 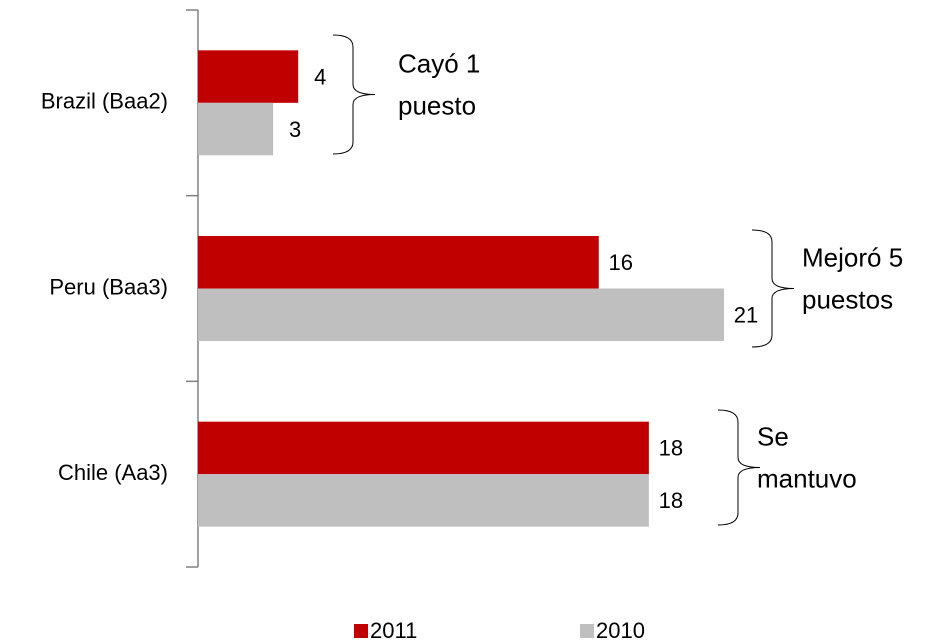 I want to click on annotation: mantuvo, so click(x=807, y=478).